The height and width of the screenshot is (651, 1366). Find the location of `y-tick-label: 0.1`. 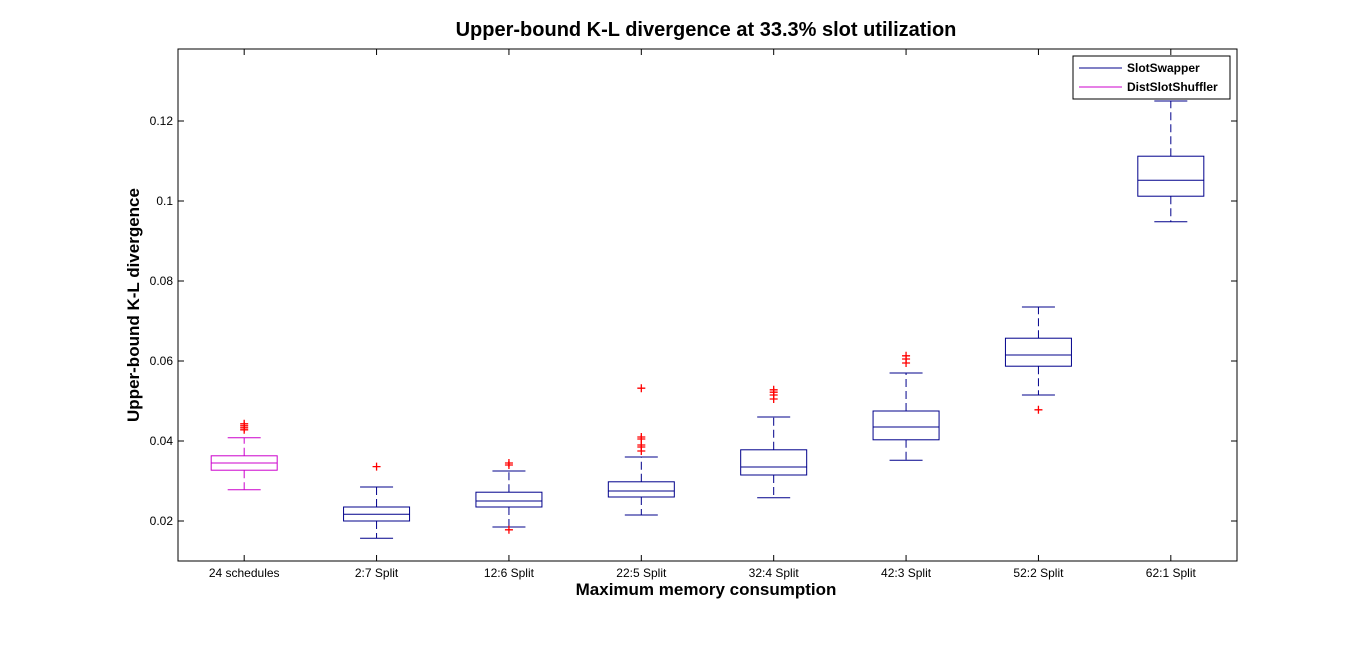

y-tick-label: 0.1 is located at coordinates (164, 201).